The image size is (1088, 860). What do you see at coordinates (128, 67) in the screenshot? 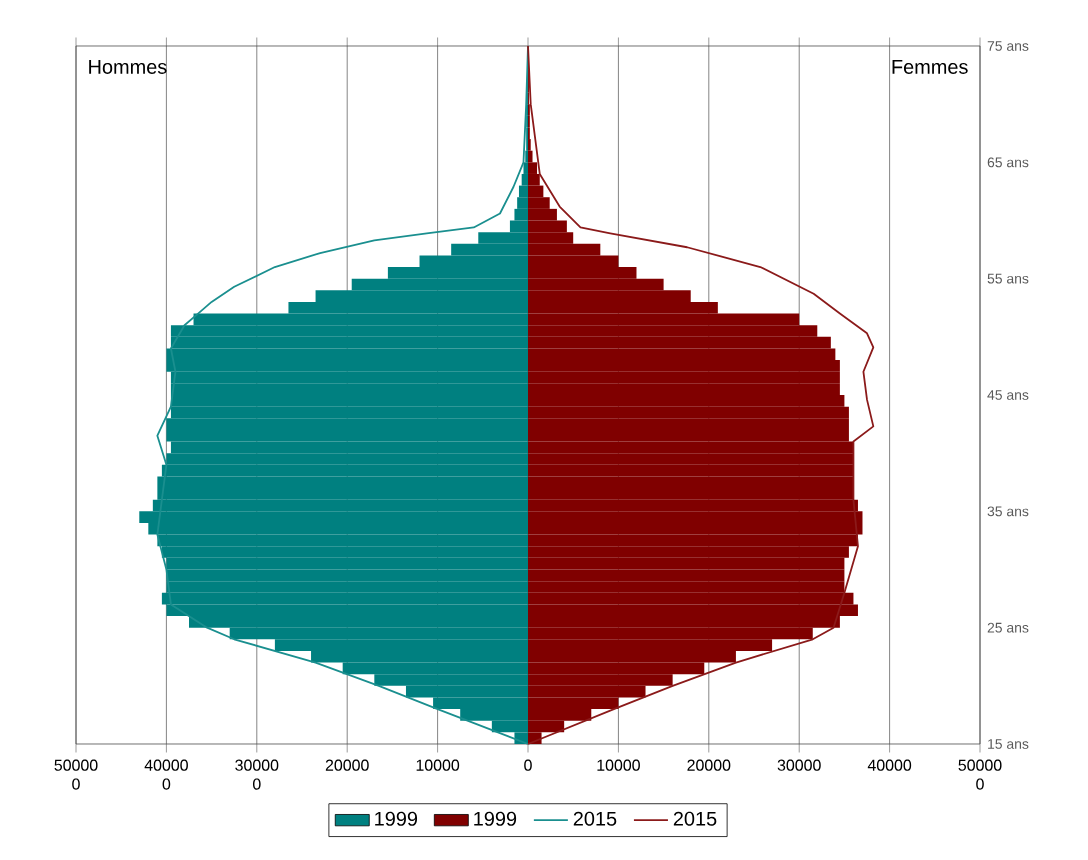
I see `annotation: Hommes` at bounding box center [128, 67].